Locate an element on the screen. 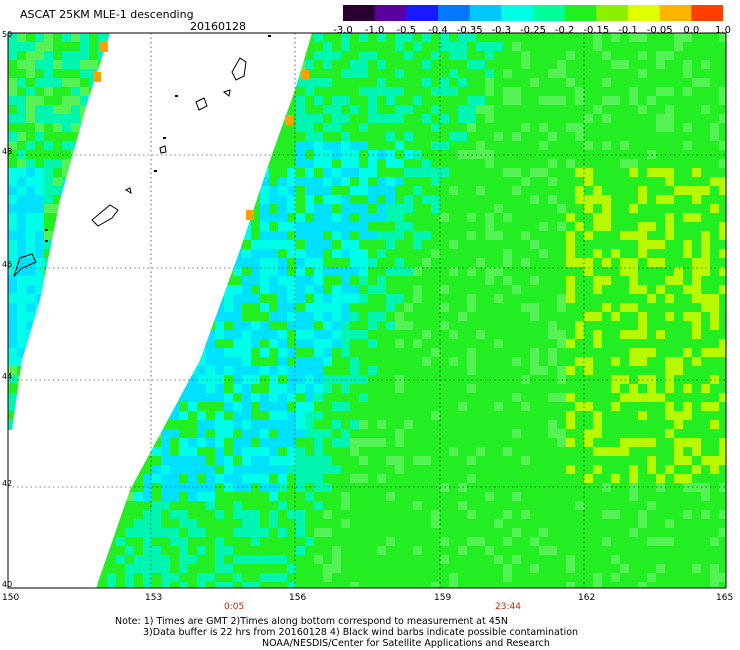 The width and height of the screenshot is (740, 650). colorbar-tick-label: -1.0 is located at coordinates (374, 30).